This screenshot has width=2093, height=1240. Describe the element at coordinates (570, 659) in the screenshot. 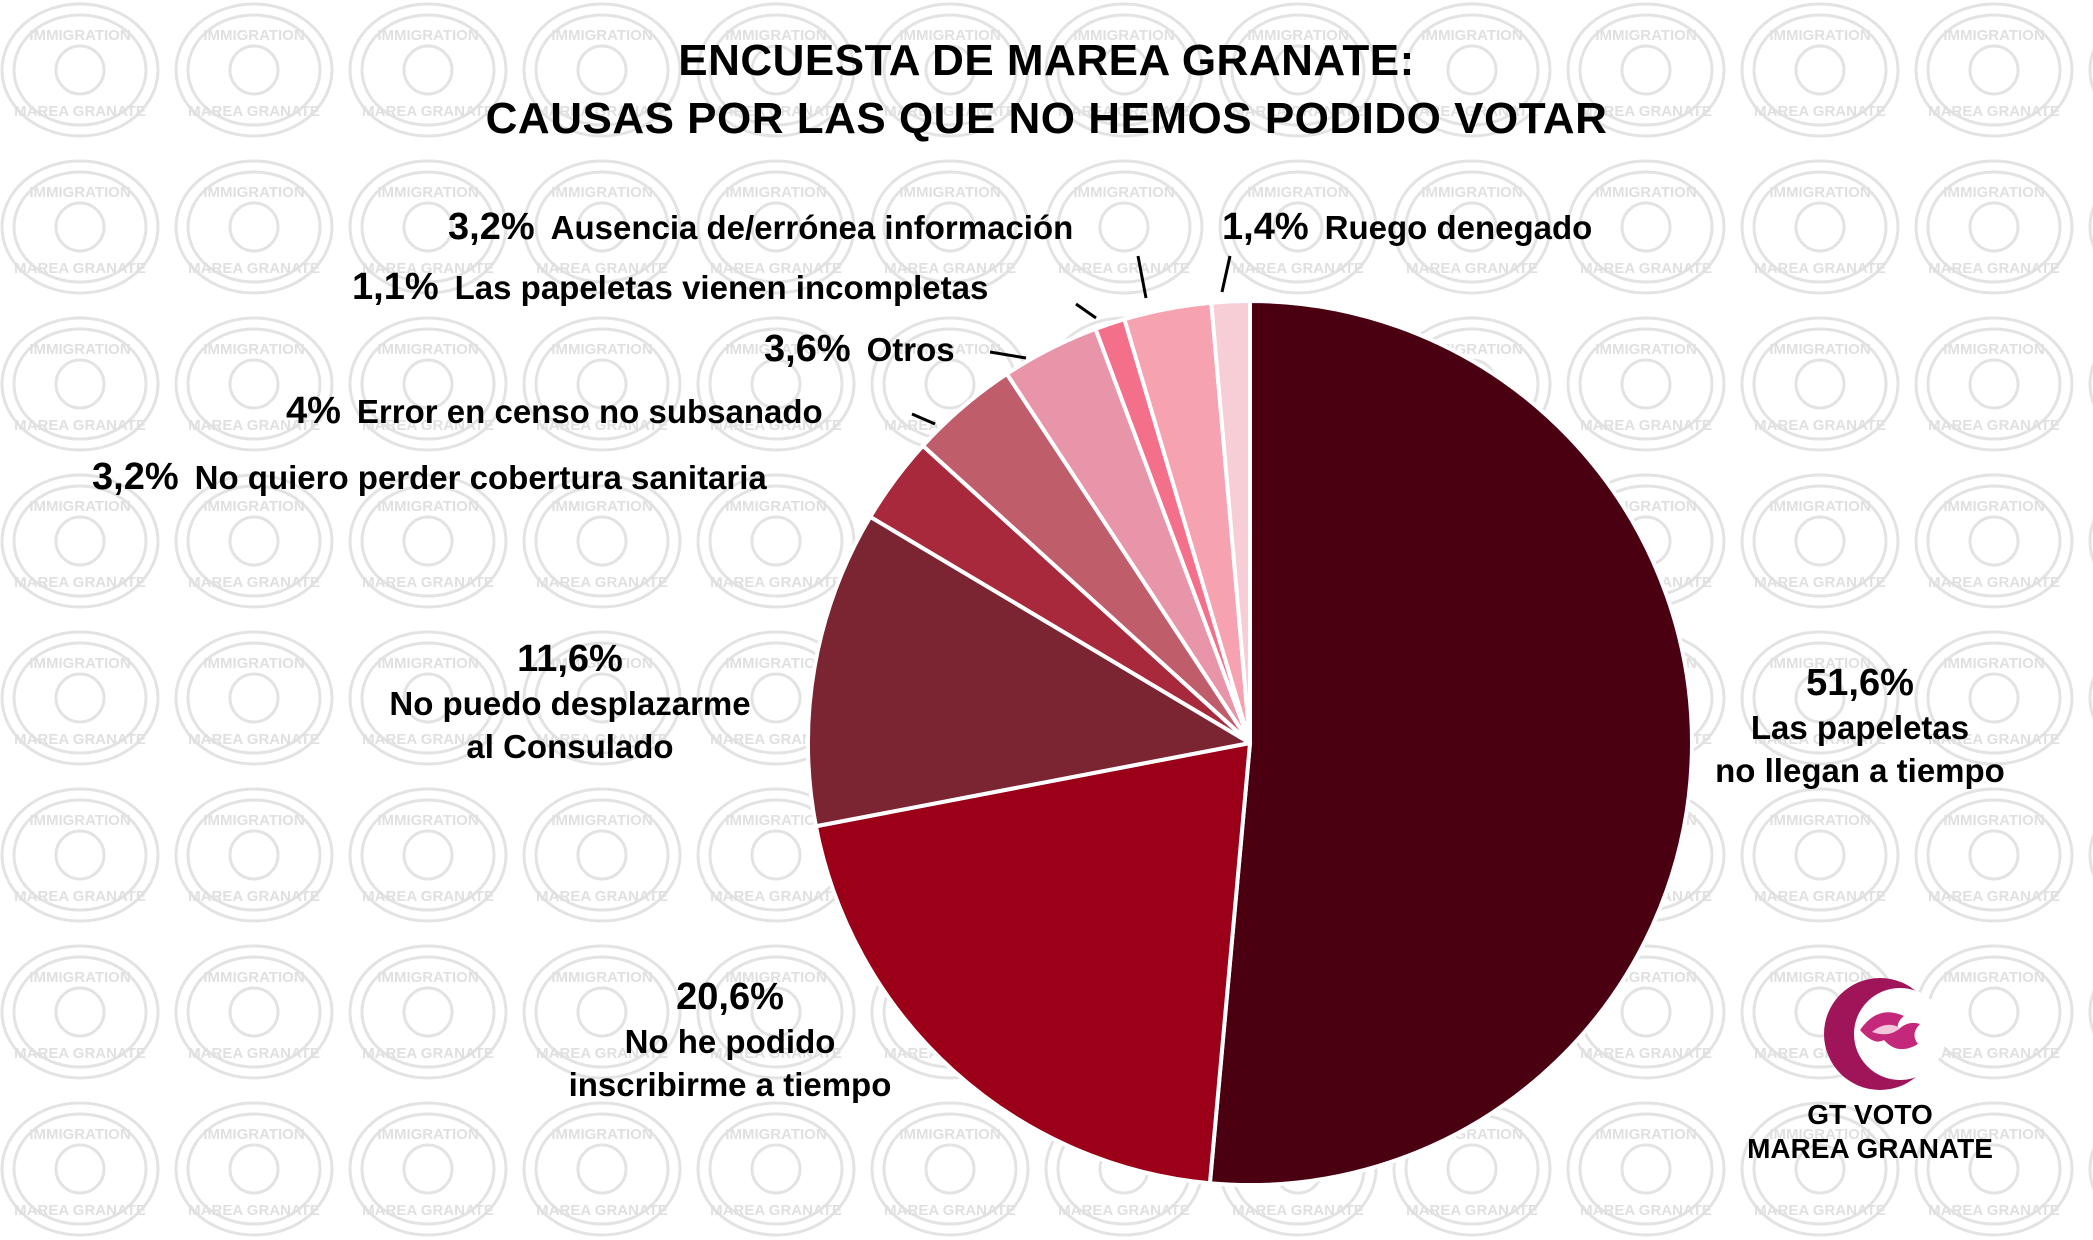

I see `slice-pct: 11,6%` at that location.